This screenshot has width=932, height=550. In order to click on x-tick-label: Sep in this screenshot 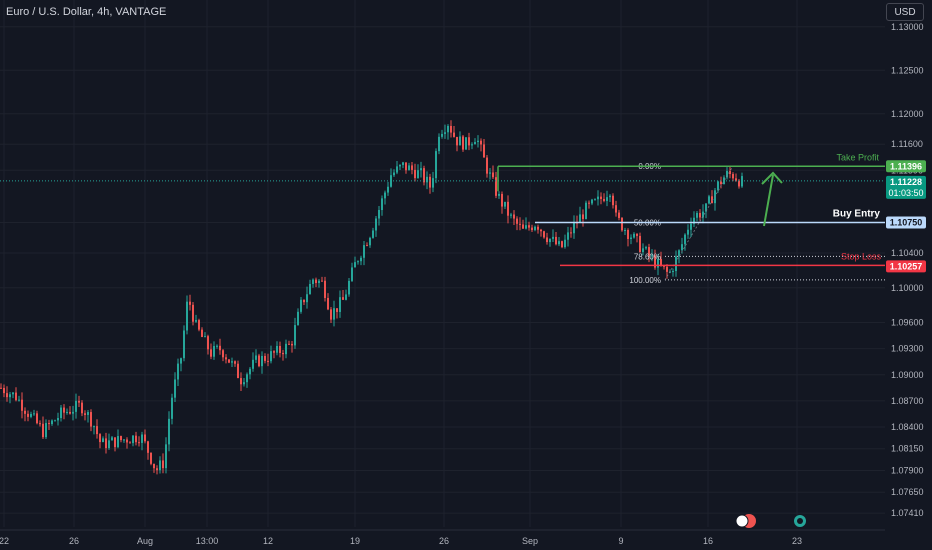, I will do `click(530, 541)`.